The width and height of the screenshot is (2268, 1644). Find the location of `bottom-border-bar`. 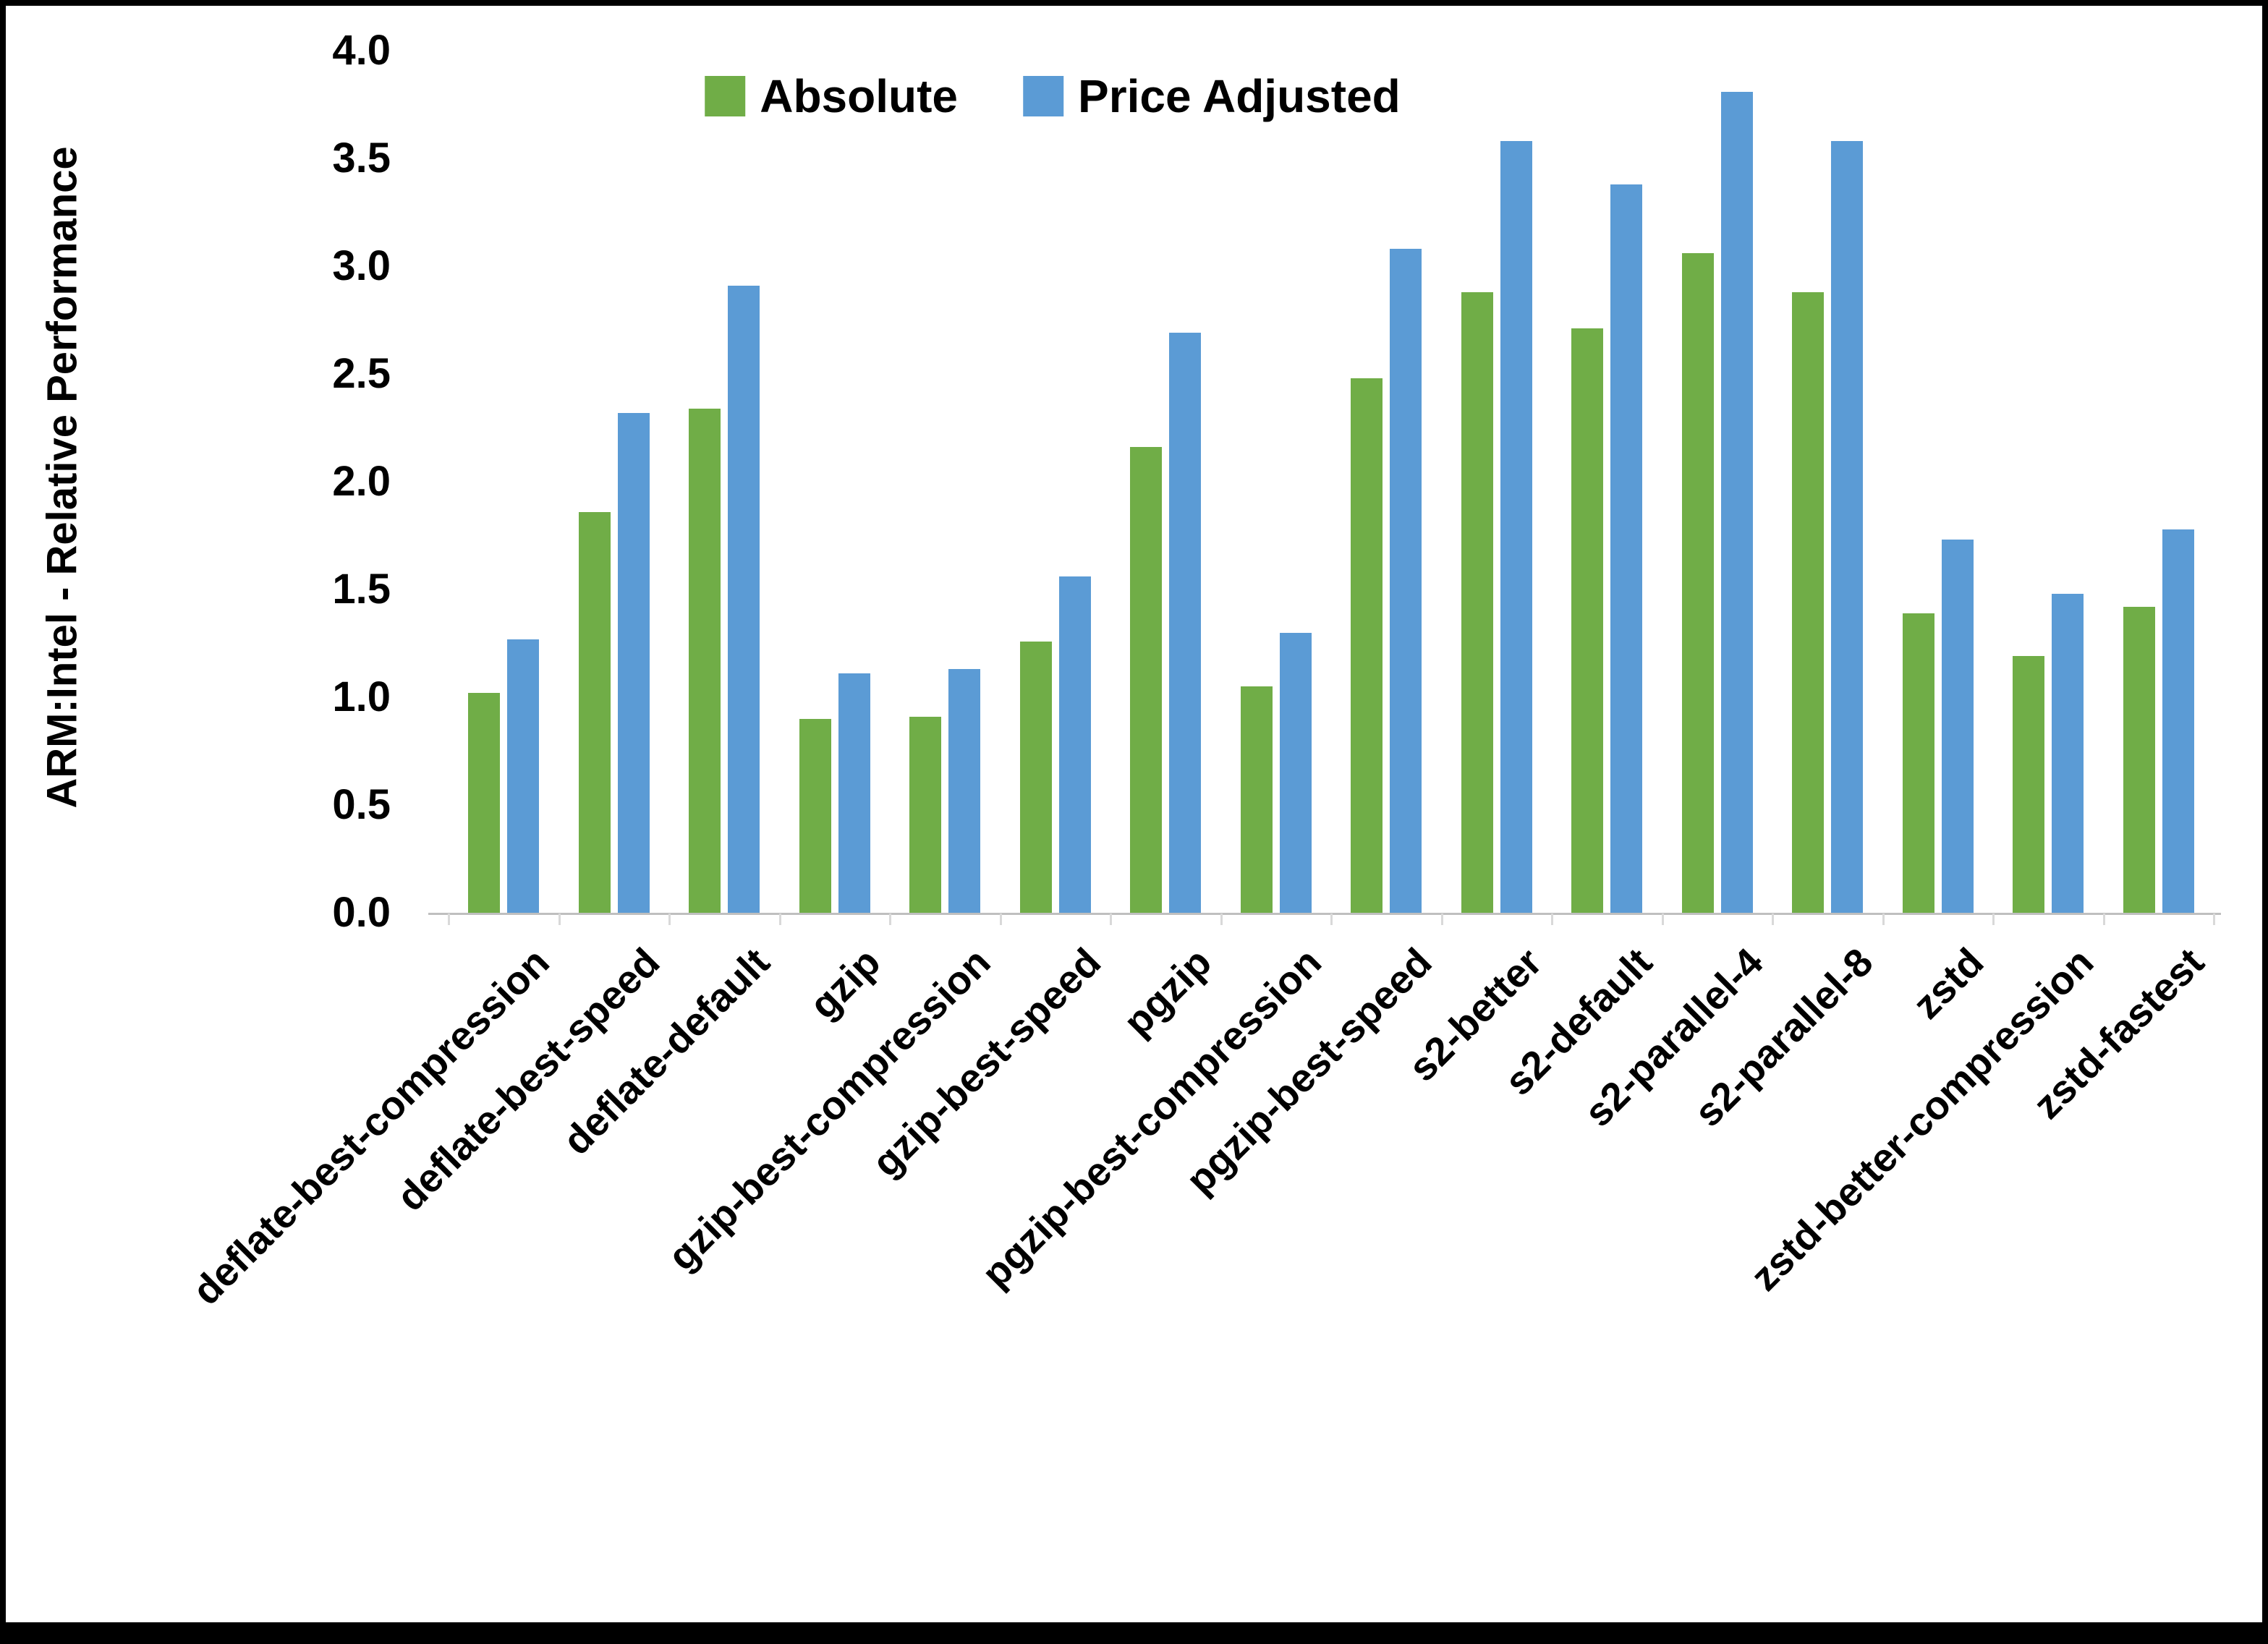

bottom-border-bar is located at coordinates (1134, 1633).